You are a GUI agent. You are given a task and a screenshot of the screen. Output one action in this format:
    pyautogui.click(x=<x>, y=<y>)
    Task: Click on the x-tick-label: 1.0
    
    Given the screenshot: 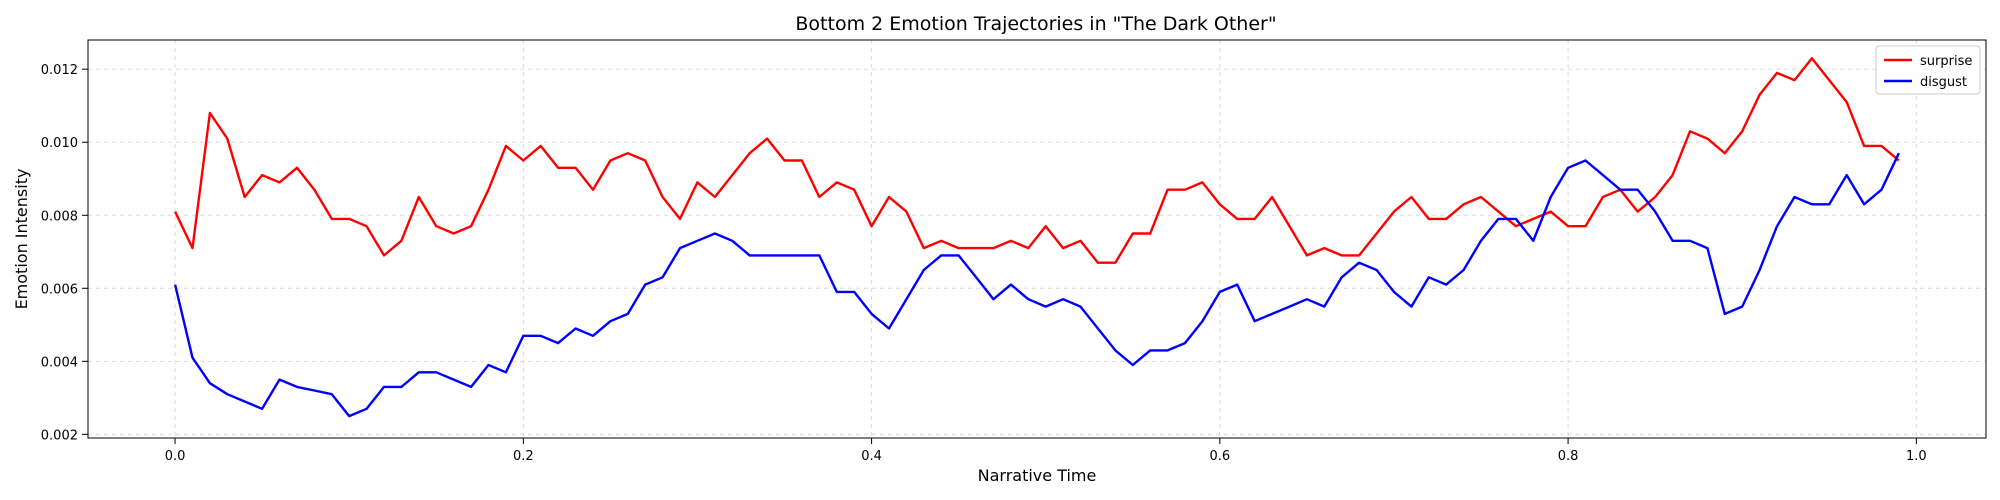 What is the action you would take?
    pyautogui.click(x=1916, y=456)
    